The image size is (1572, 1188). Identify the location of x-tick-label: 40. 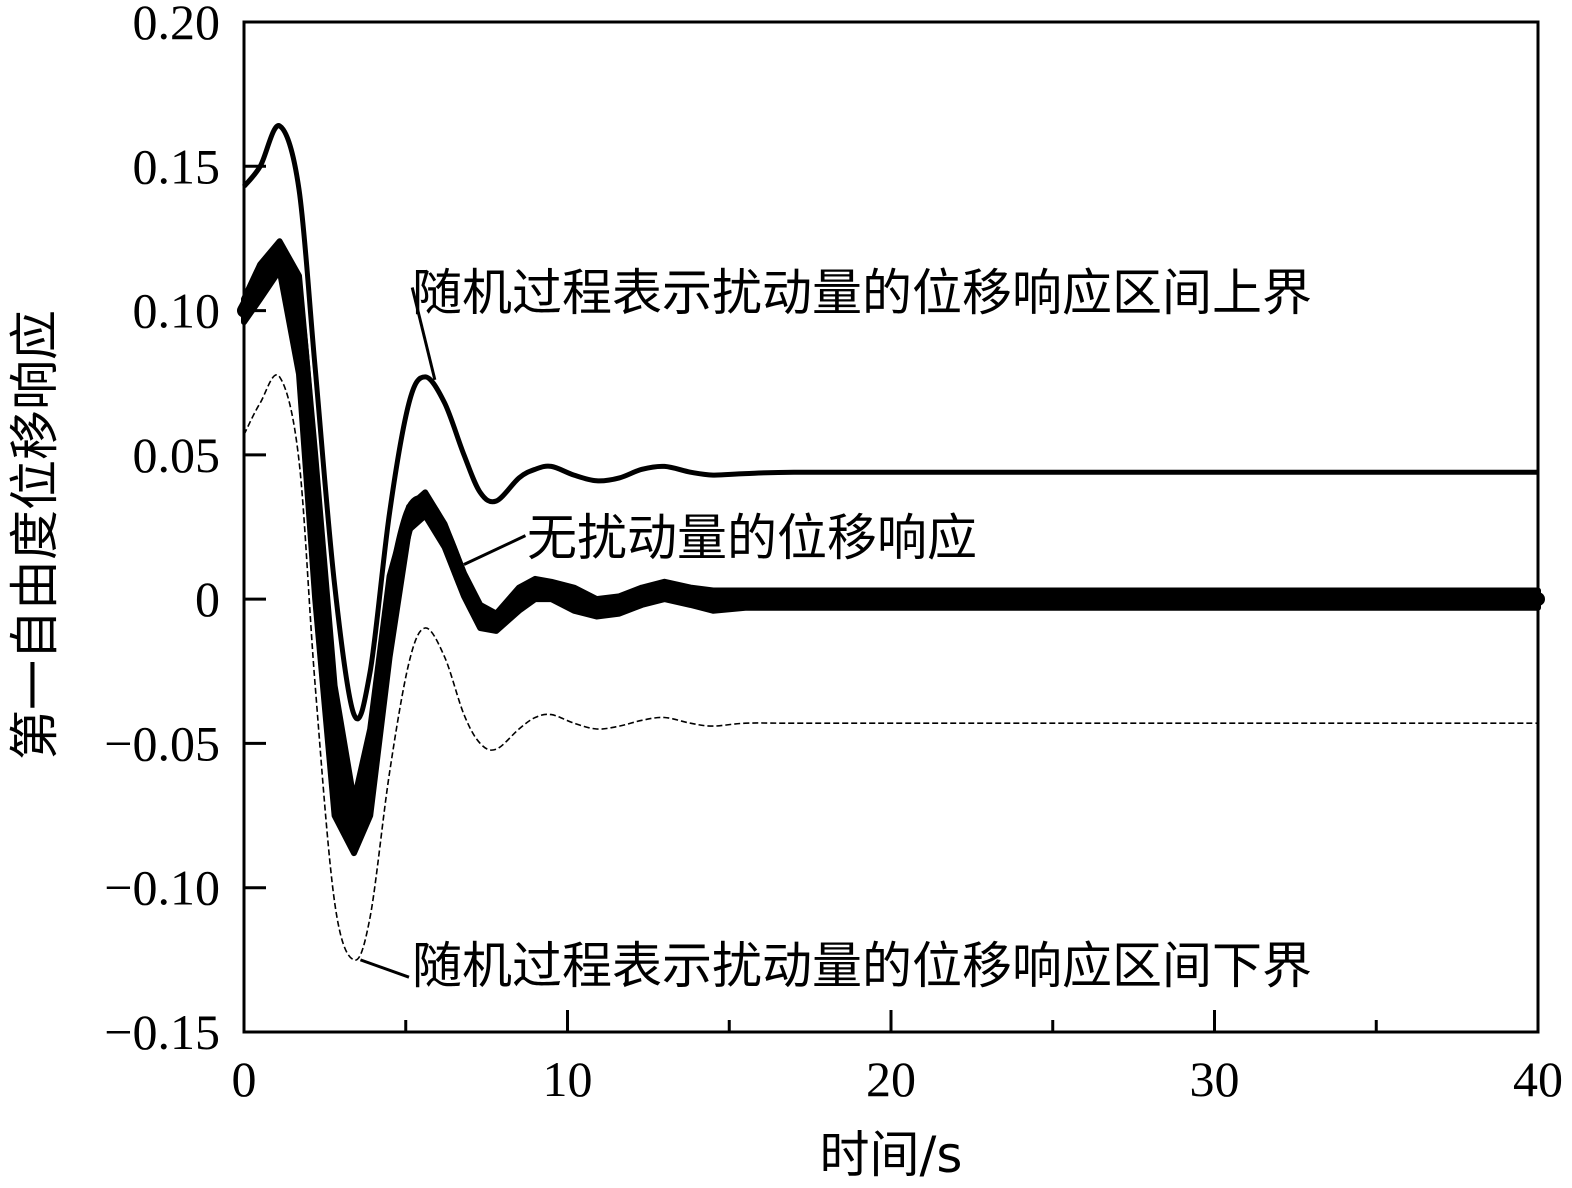
(1538, 1079).